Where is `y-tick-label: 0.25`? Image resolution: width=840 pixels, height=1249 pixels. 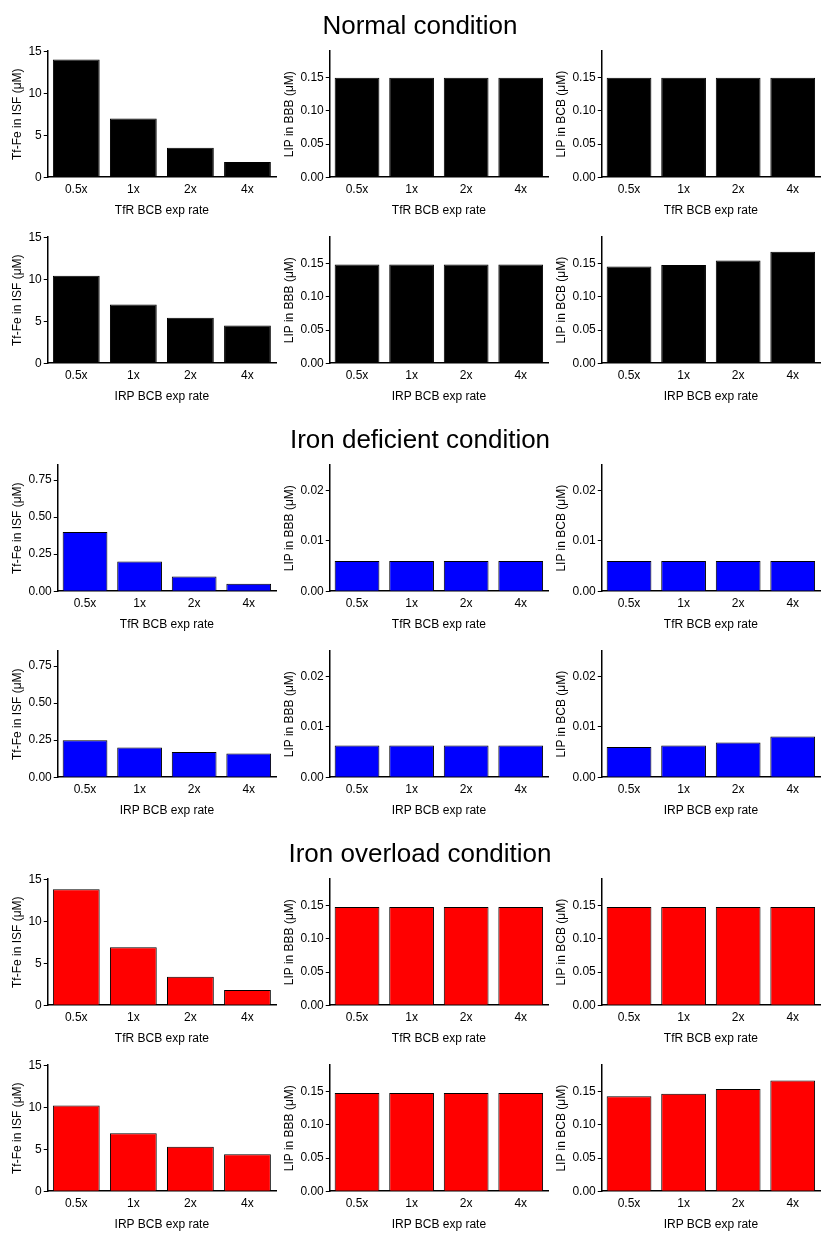 y-tick-label: 0.25 is located at coordinates (40, 739).